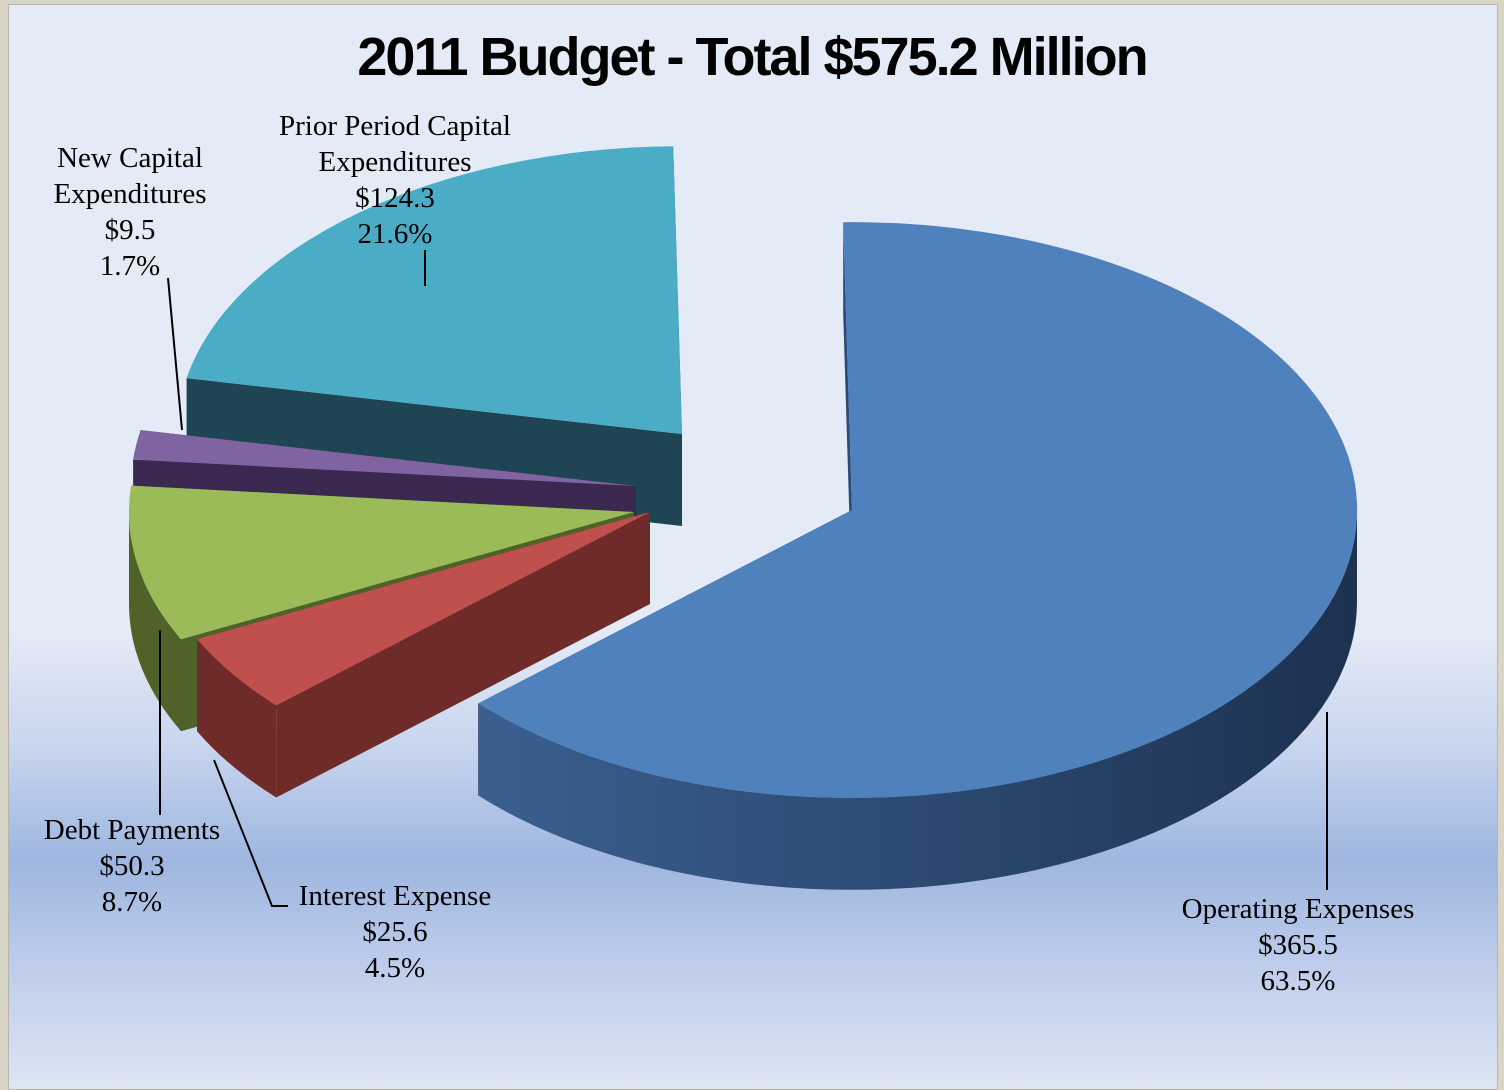  I want to click on label-debt-payments: Debt Payments $50.3 8.7%, so click(132, 866).